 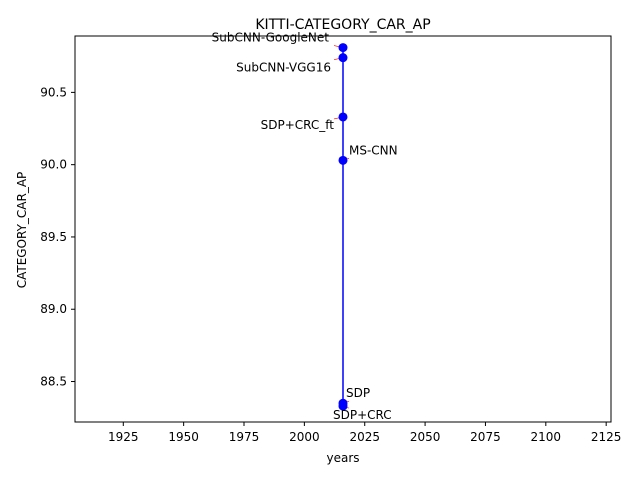 What do you see at coordinates (546, 437) in the screenshot?
I see `x-tick-label: 2100` at bounding box center [546, 437].